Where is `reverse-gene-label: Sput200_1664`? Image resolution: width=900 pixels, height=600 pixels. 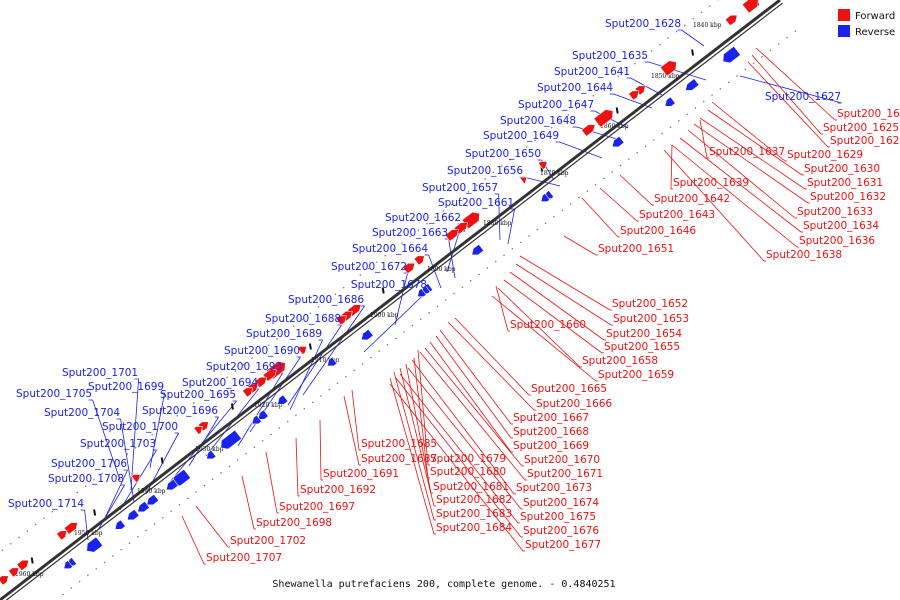 reverse-gene-label: Sput200_1664 is located at coordinates (390, 249).